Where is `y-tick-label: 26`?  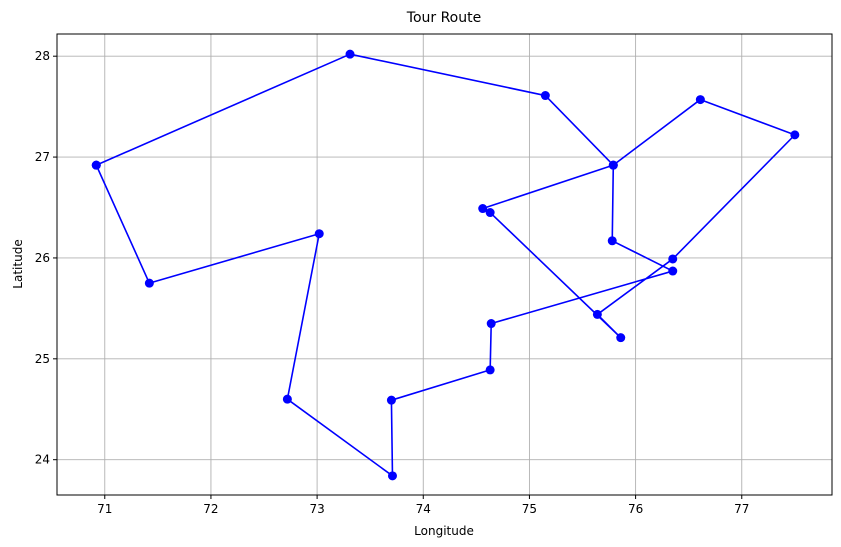 y-tick-label: 26 is located at coordinates (42, 258).